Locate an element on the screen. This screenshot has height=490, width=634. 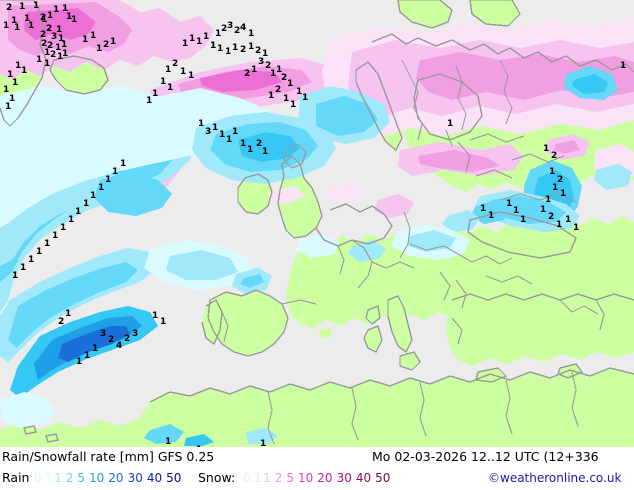
rain-scale-step-30: 30 is located at coordinates (135, 478).